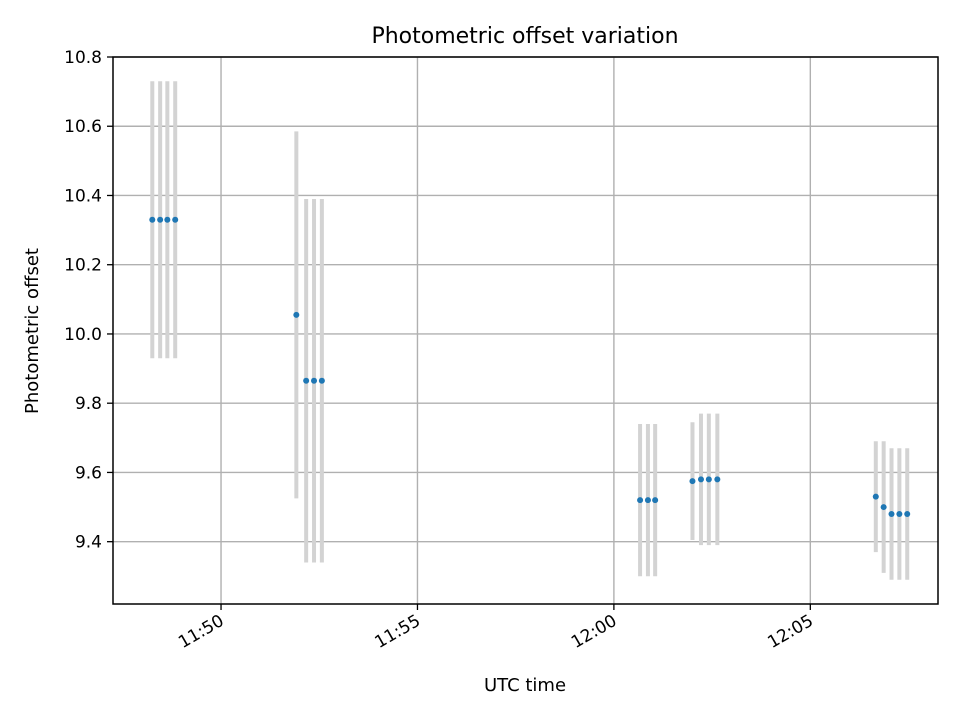  I want to click on x-tick-label: 12:00, so click(594, 632).